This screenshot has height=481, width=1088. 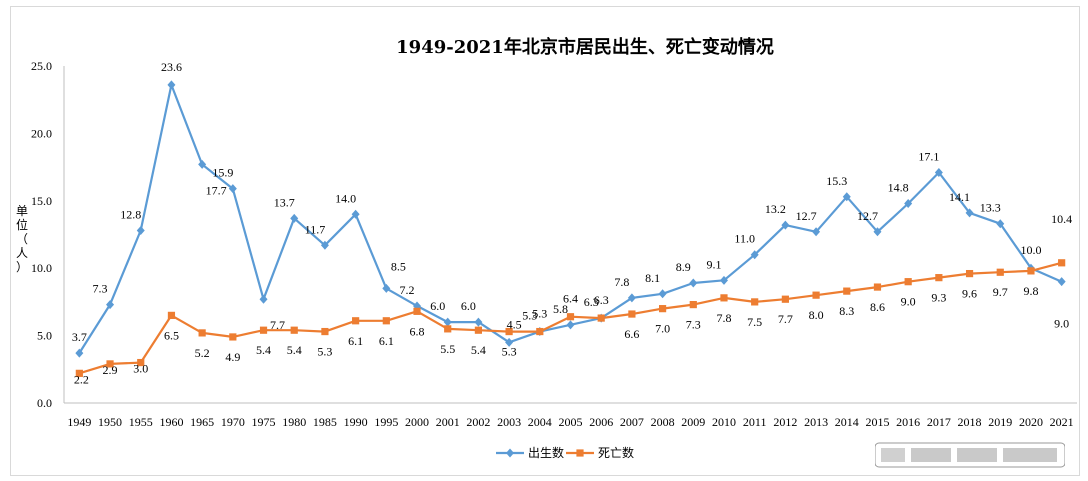 I want to click on death-data-label: 10.4, so click(x=1061, y=219).